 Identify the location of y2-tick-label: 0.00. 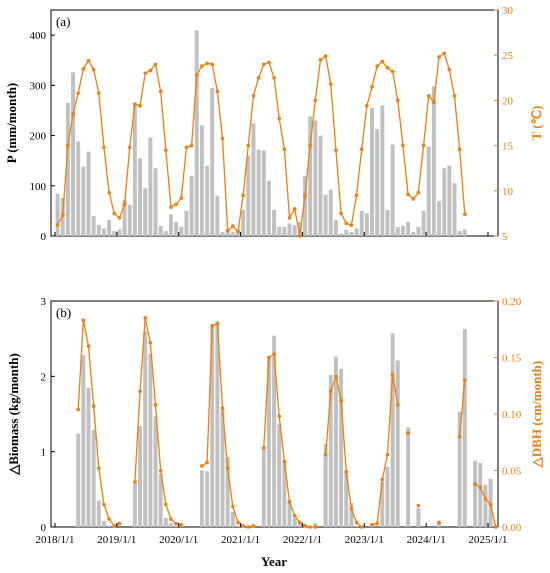
(512, 528).